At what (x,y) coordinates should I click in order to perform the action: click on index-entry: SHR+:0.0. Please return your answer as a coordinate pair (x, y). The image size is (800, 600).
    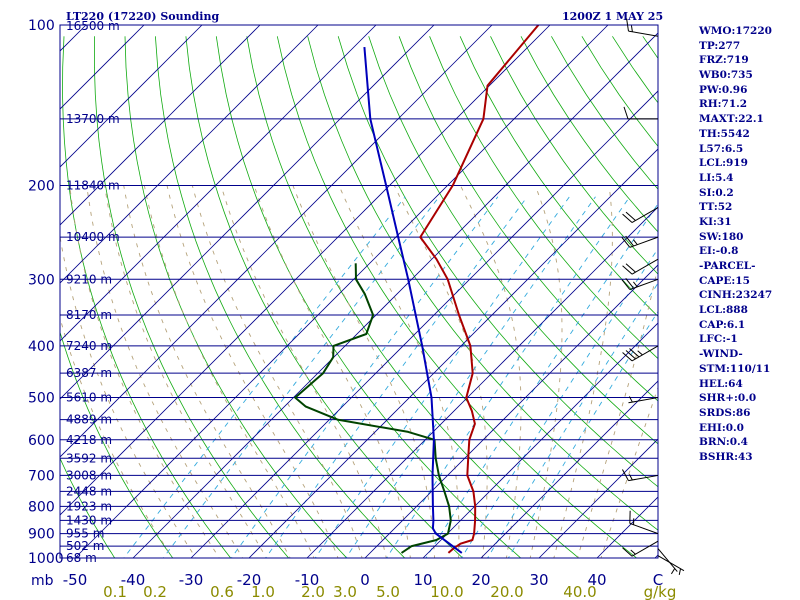
    Looking at the image, I should click on (728, 398).